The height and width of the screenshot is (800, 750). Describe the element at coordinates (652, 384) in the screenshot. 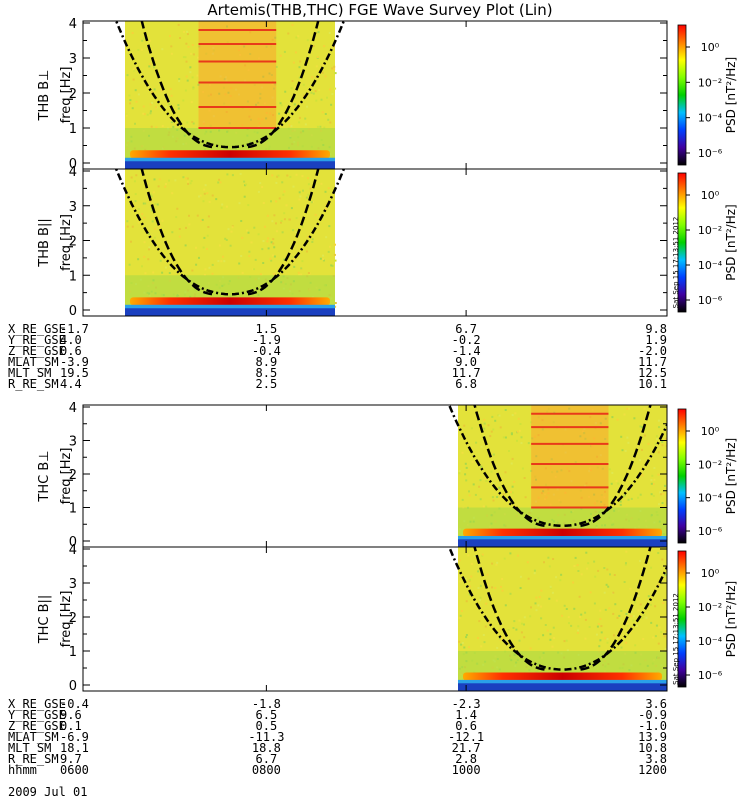

I see `ephemeris-value: 10.1` at that location.